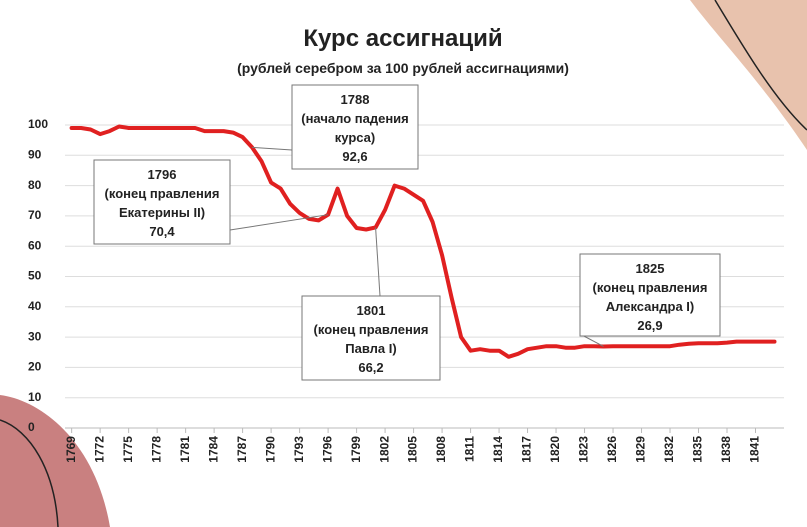 The image size is (807, 527). Describe the element at coordinates (498, 449) in the screenshot. I see `x-tick-label: 1814` at that location.